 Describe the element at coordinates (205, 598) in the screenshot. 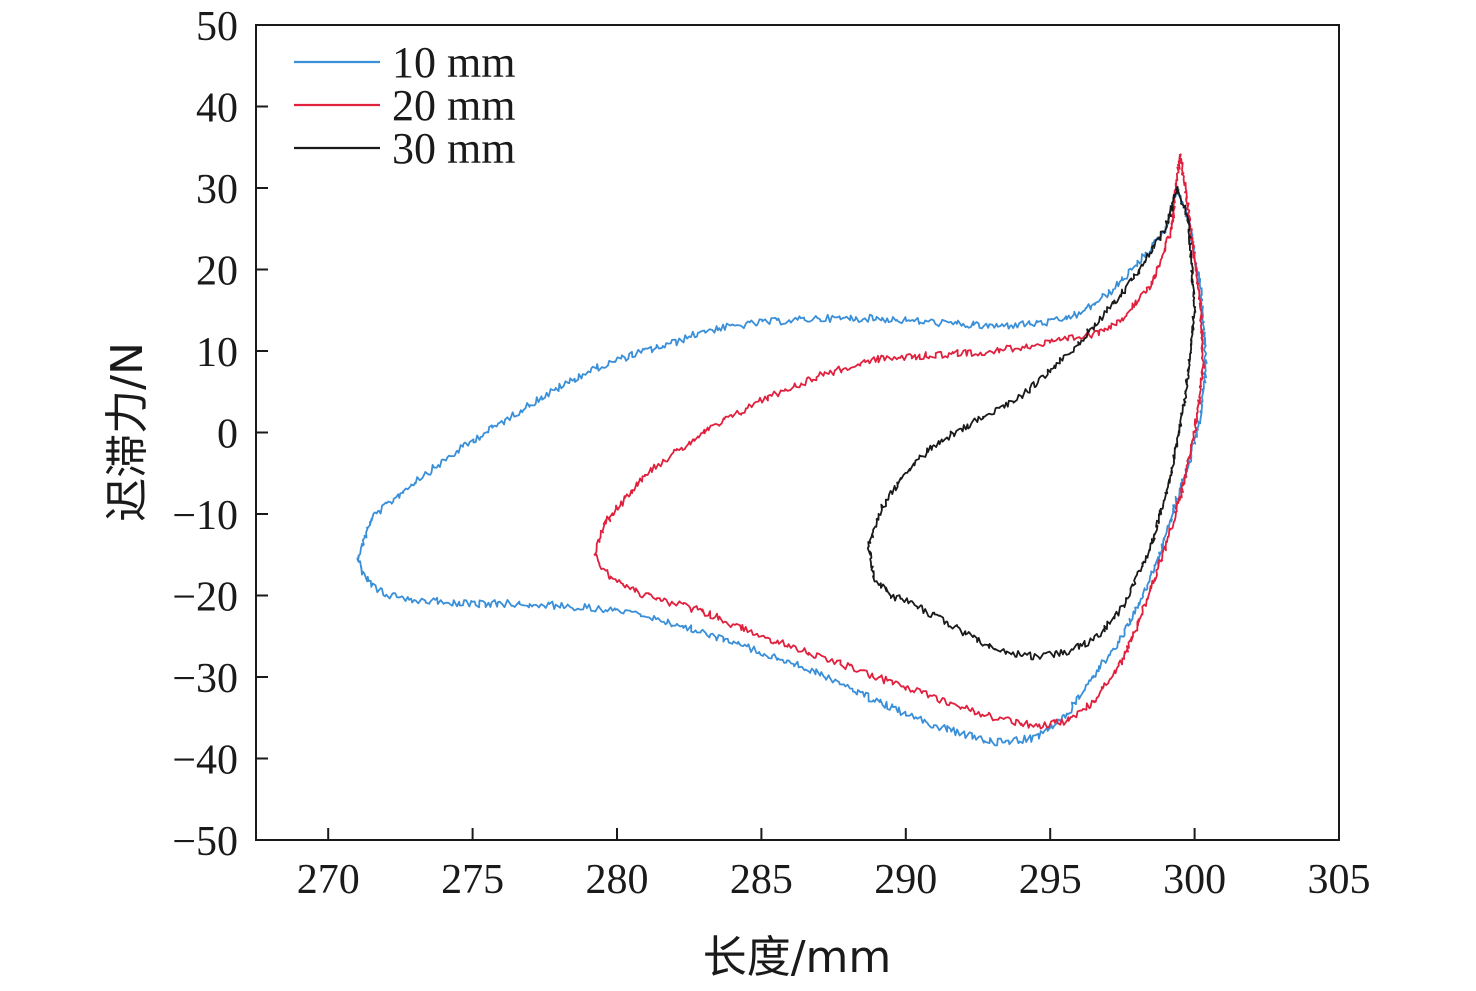

I see `y-tick-label: −20` at that location.